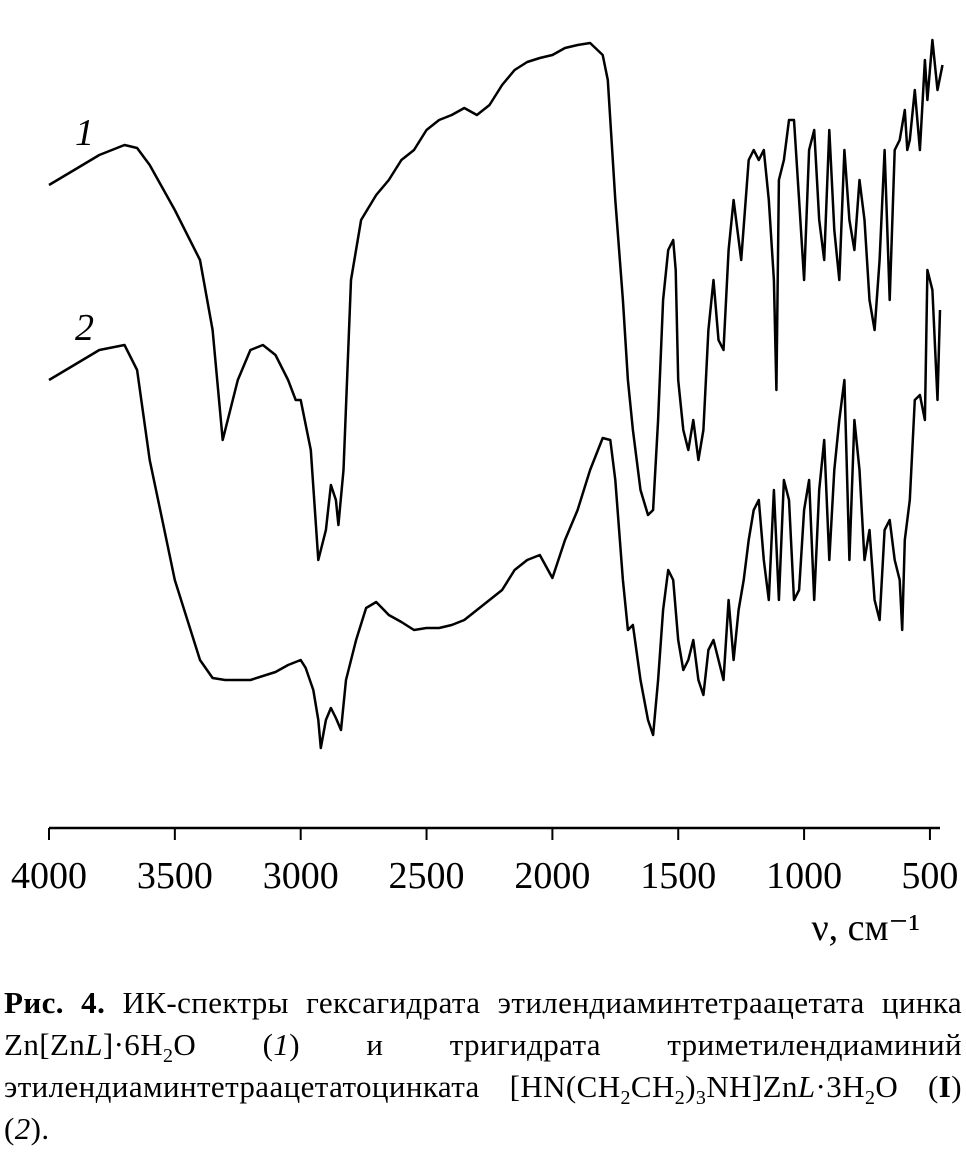 This screenshot has width=966, height=1162. What do you see at coordinates (840, 1086) in the screenshot?
I see `caption-text: ·3H` at bounding box center [840, 1086].